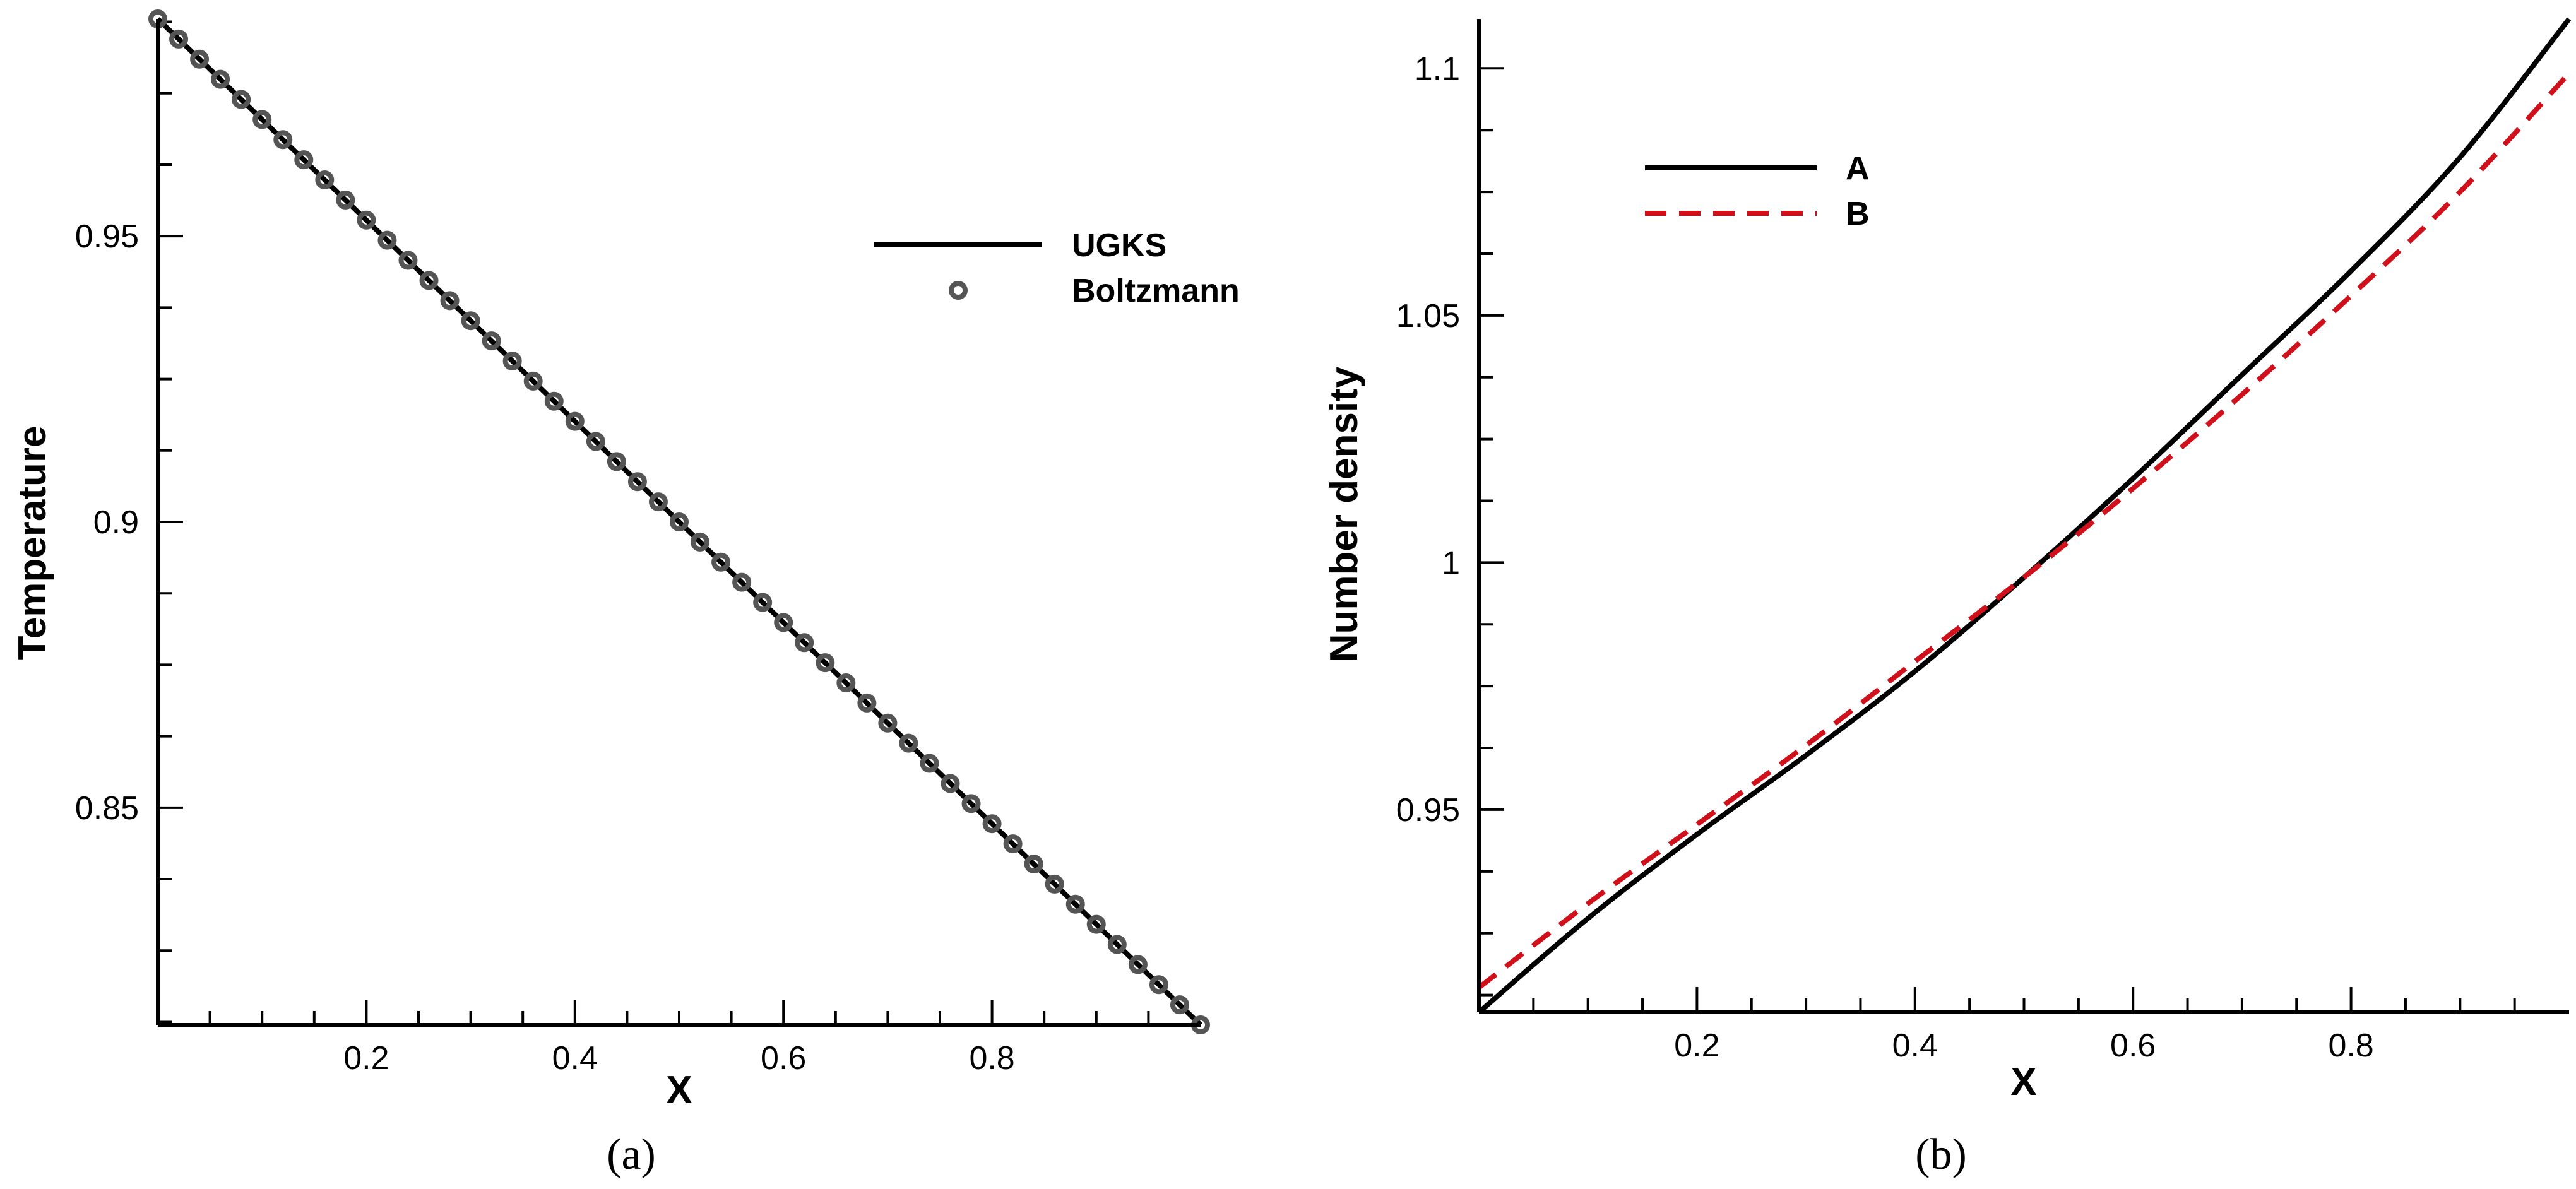  Describe the element at coordinates (1858, 169) in the screenshot. I see `b-legend-a-label: A` at that location.